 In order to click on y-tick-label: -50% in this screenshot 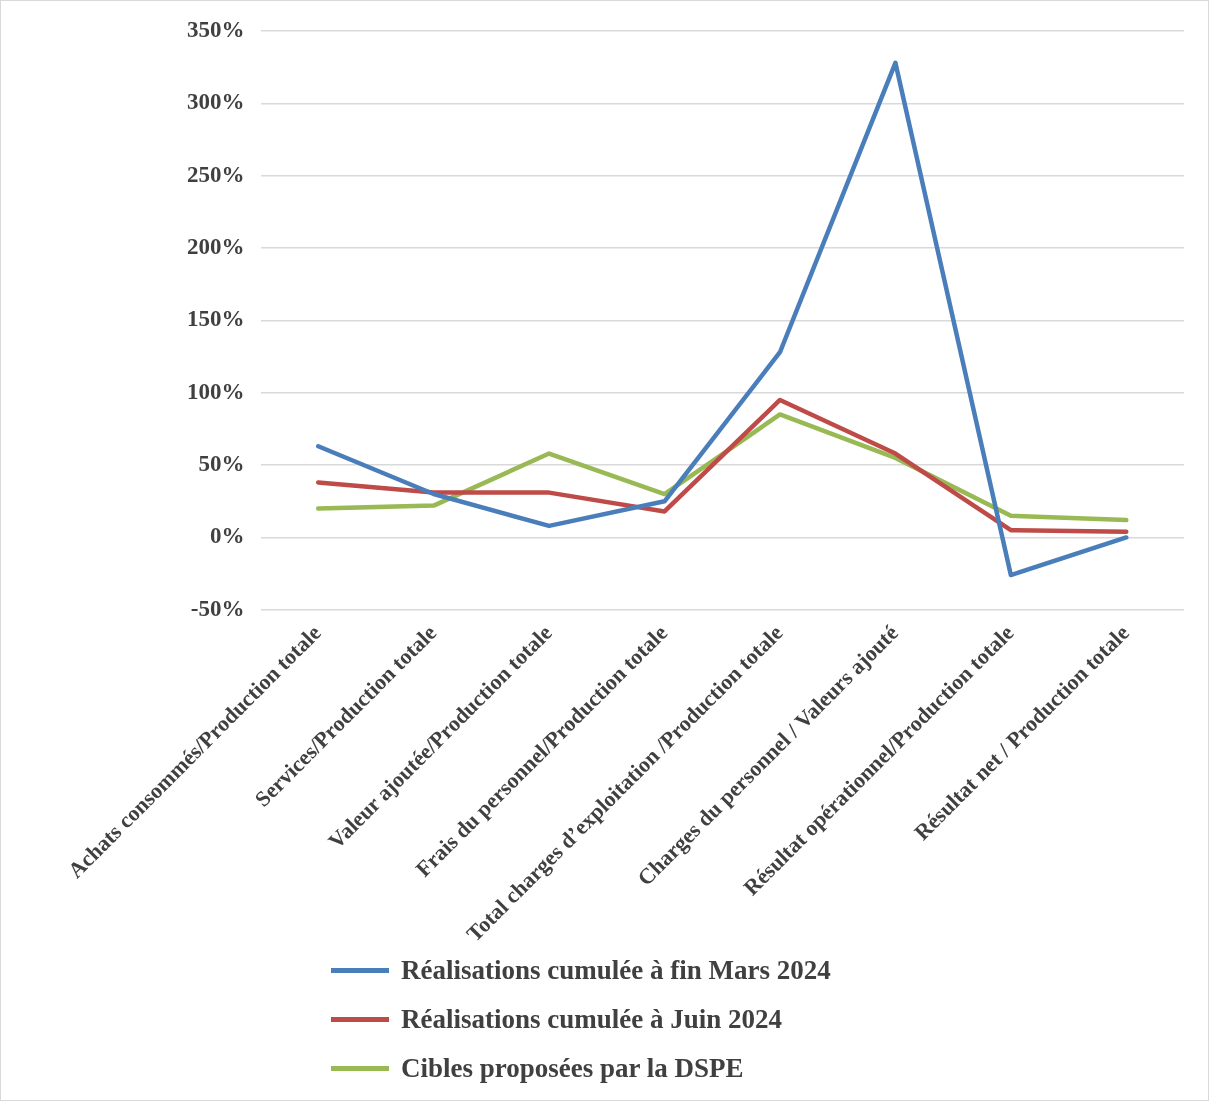, I will do `click(217, 608)`.